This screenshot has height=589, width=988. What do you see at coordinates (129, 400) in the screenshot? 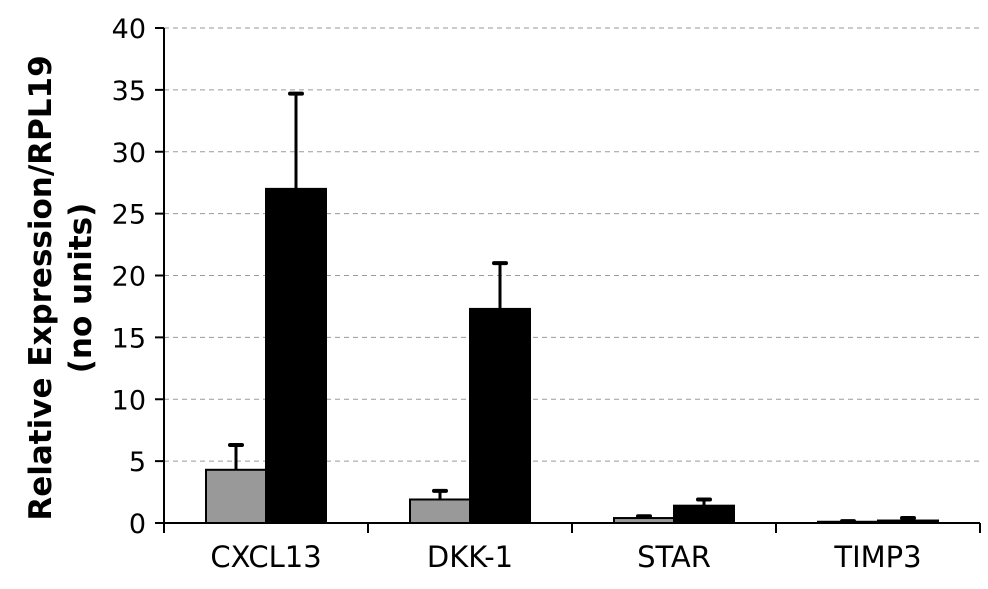
I see `y-tick-label: 10` at bounding box center [129, 400].